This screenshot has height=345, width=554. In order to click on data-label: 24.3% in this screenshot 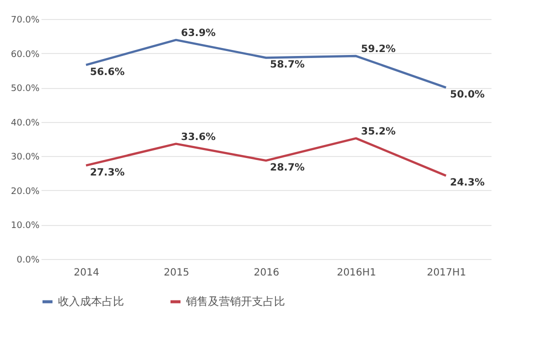, I will do `click(467, 183)`.